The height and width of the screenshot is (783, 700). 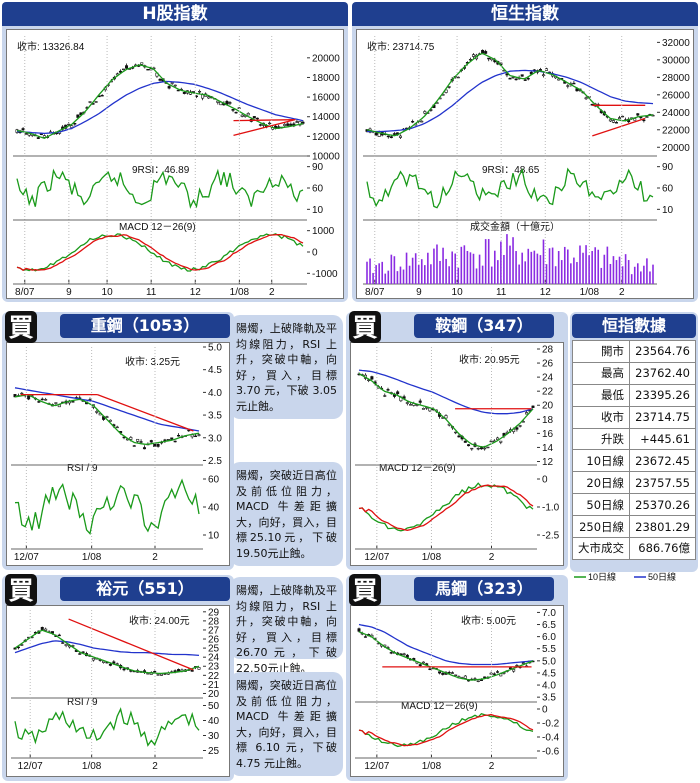 What do you see at coordinates (676, 95) in the screenshot?
I see `y-tick-label: 26000` at bounding box center [676, 95].